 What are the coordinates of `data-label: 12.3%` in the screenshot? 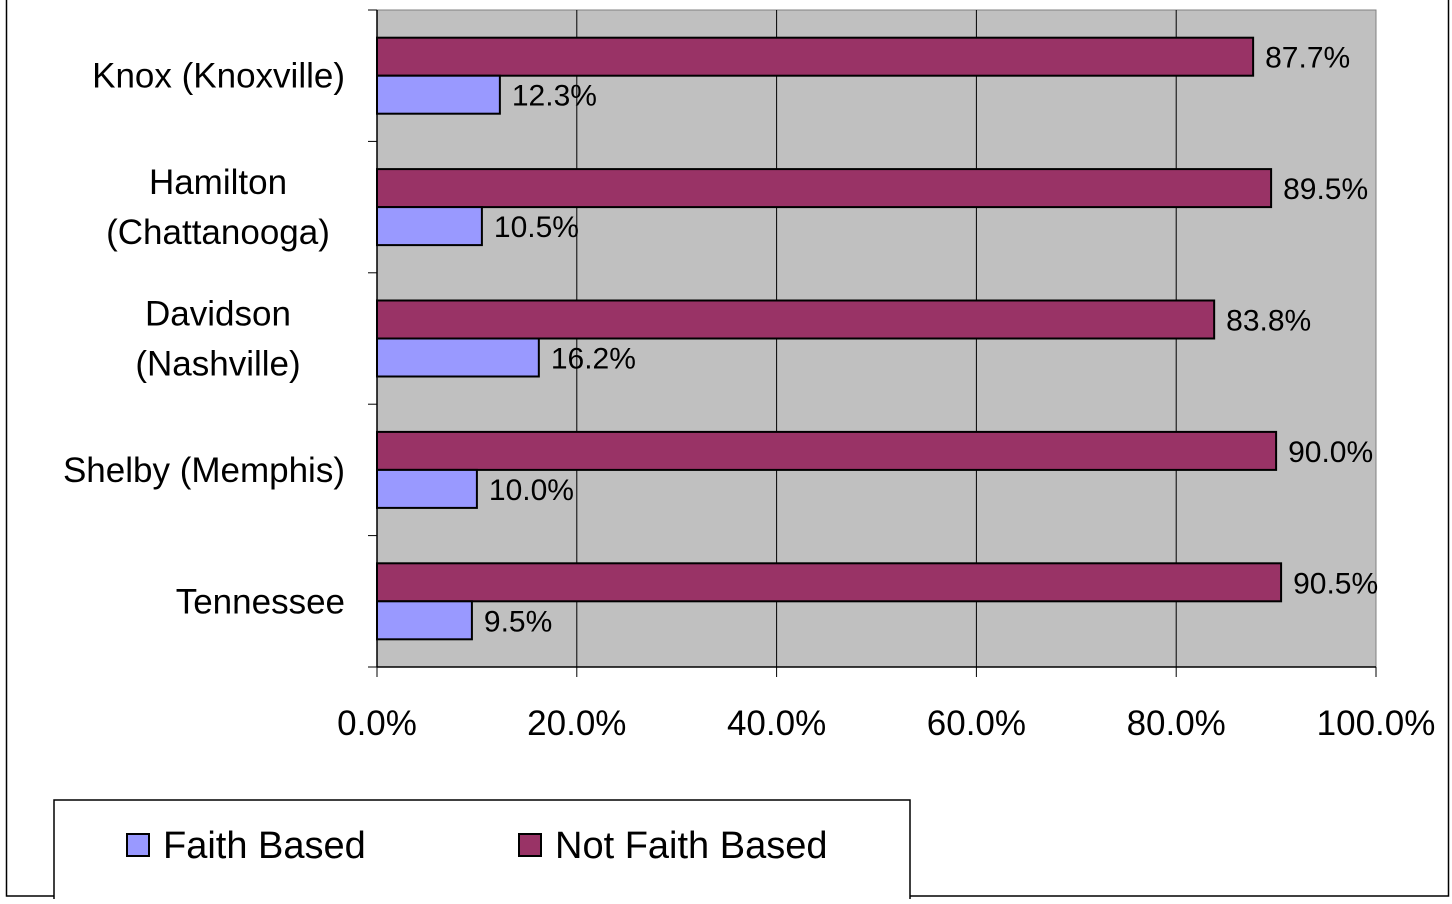 It's located at (554, 96).